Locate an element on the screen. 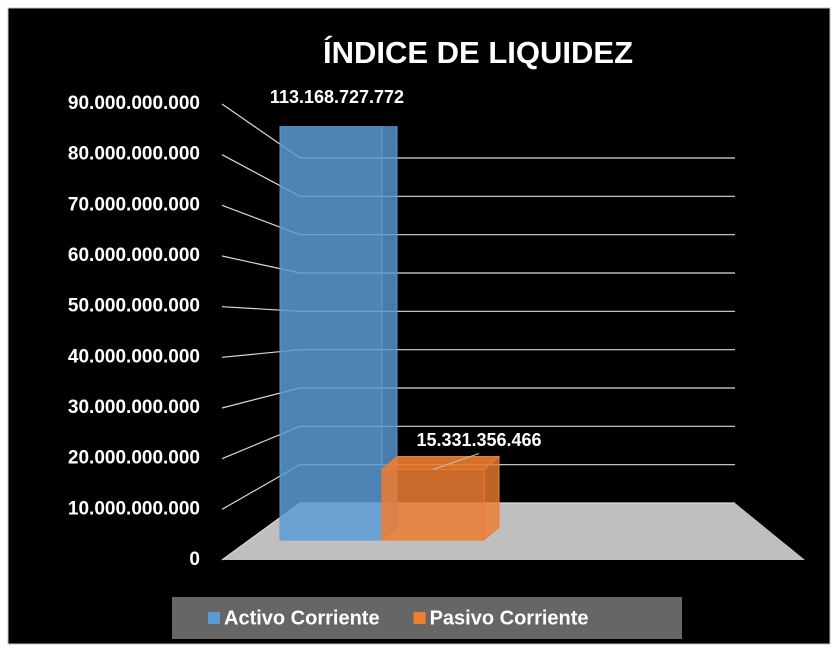 The height and width of the screenshot is (651, 838). chart-title: ÍNDICE DE LIQUIDEZ is located at coordinates (478, 52).